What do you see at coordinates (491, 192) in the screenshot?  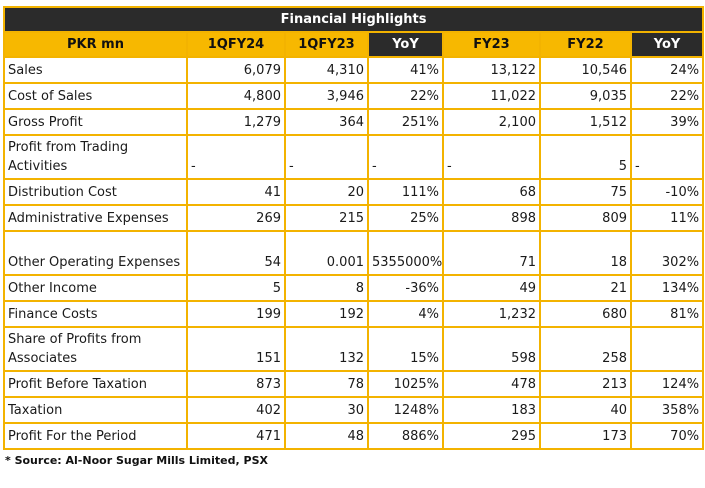 I see `table-cell: 68` at bounding box center [491, 192].